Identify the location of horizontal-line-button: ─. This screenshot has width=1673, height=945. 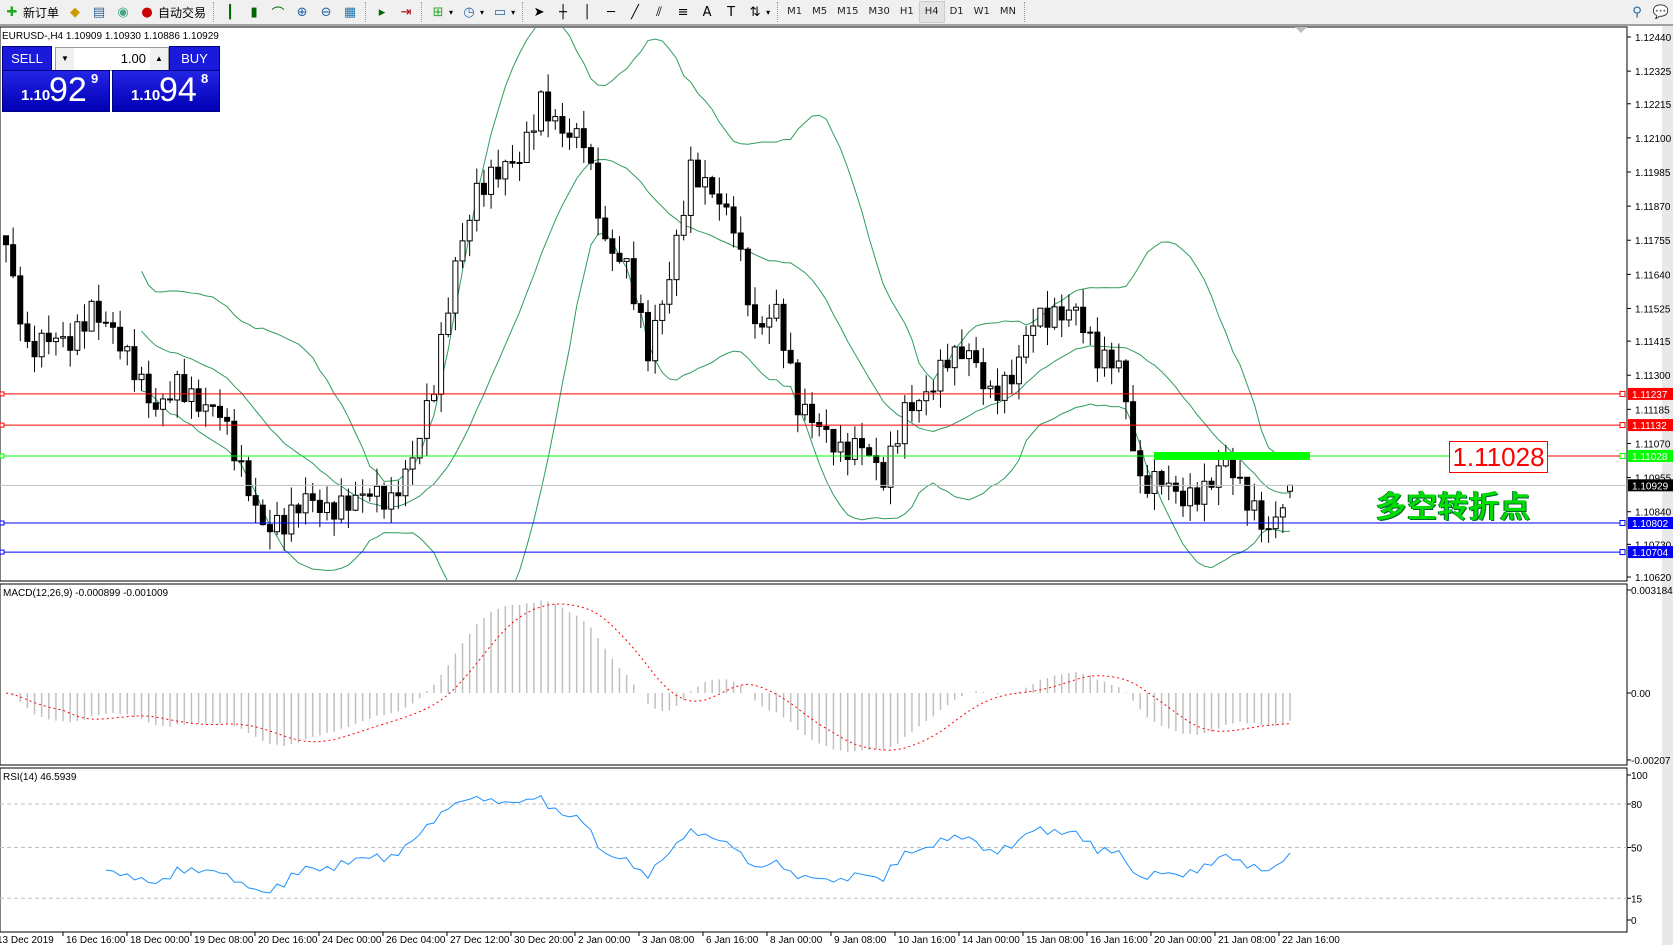
(611, 12).